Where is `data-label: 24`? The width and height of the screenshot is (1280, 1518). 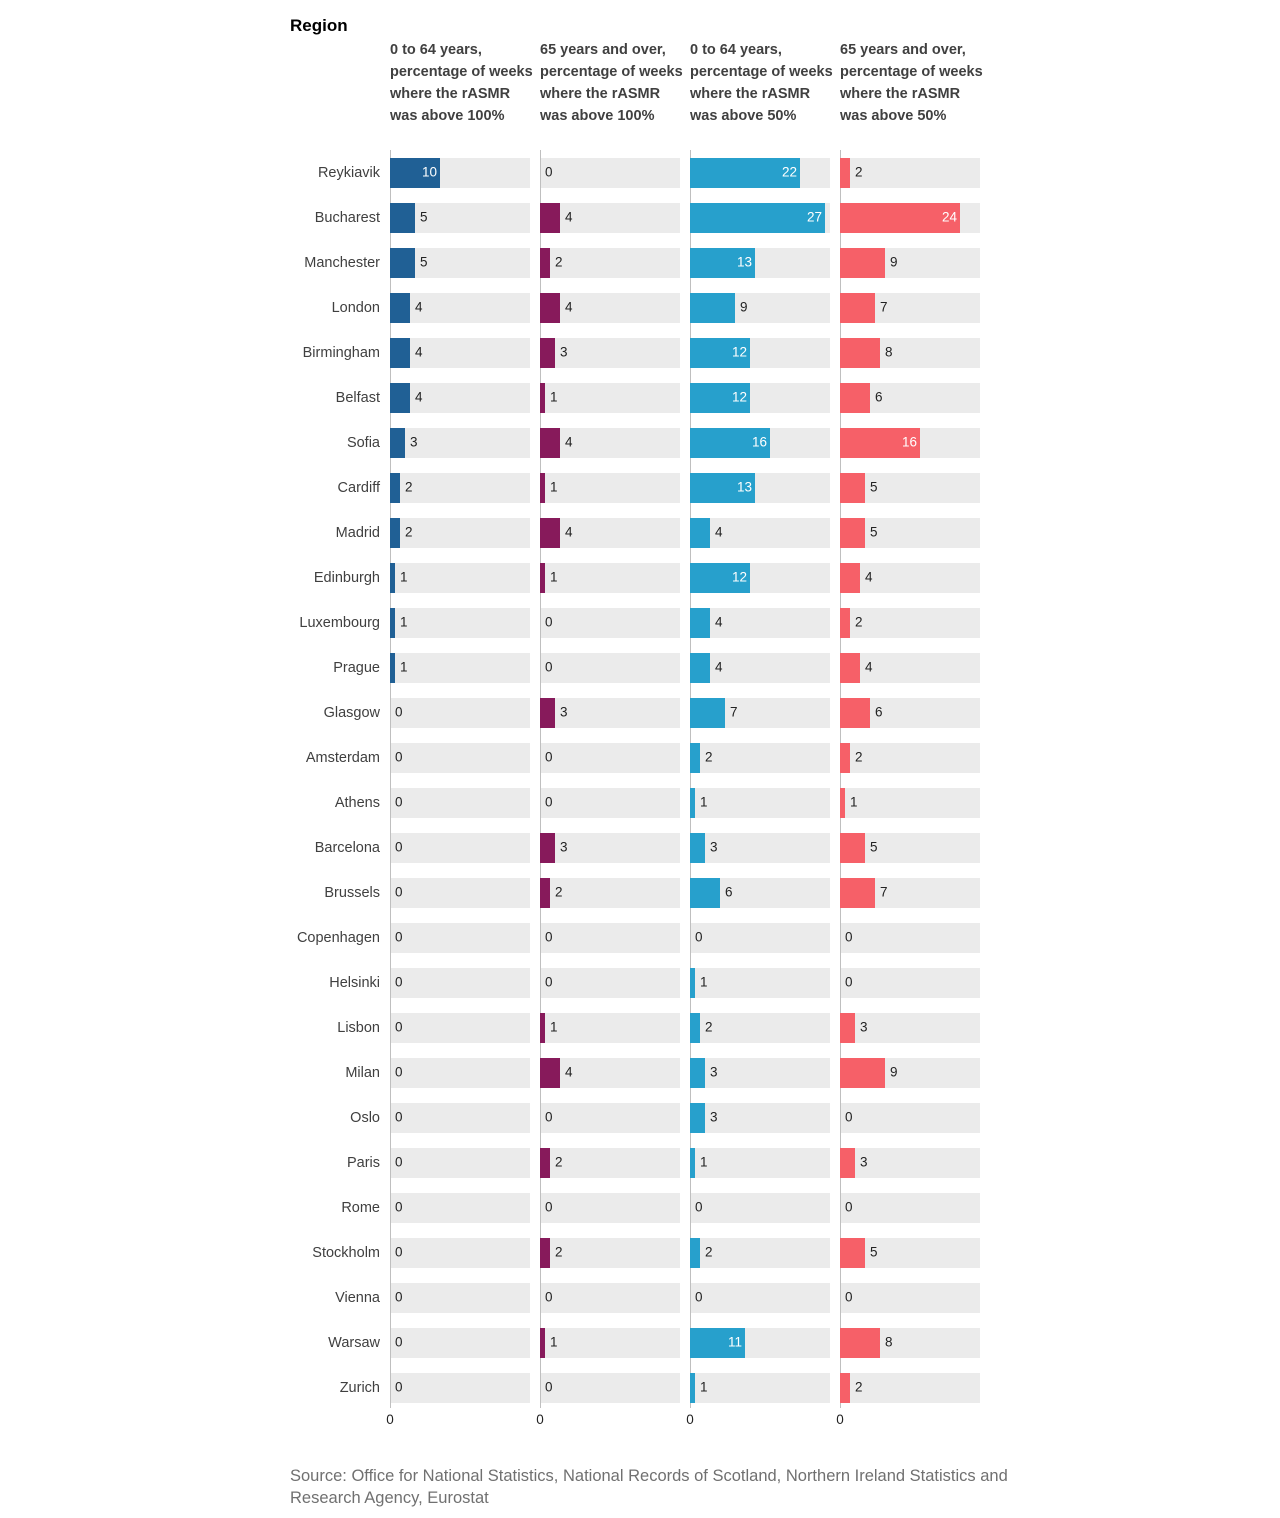 data-label: 24 is located at coordinates (950, 217).